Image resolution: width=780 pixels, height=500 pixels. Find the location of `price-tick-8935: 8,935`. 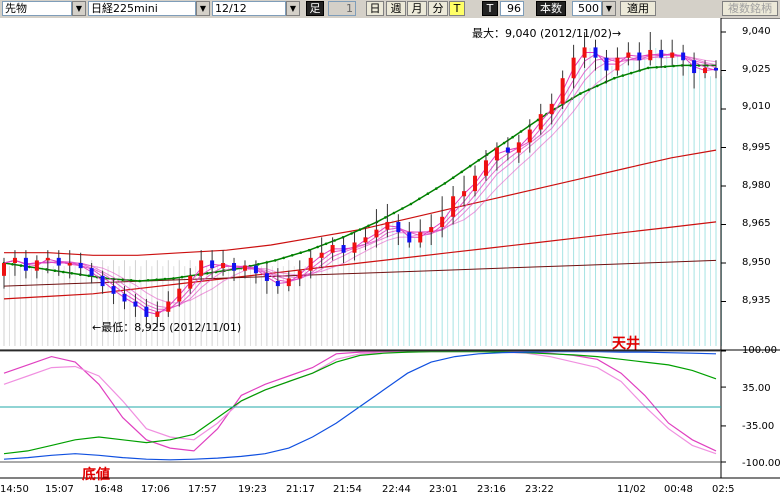

price-tick-8935: 8,935 is located at coordinates (756, 300).